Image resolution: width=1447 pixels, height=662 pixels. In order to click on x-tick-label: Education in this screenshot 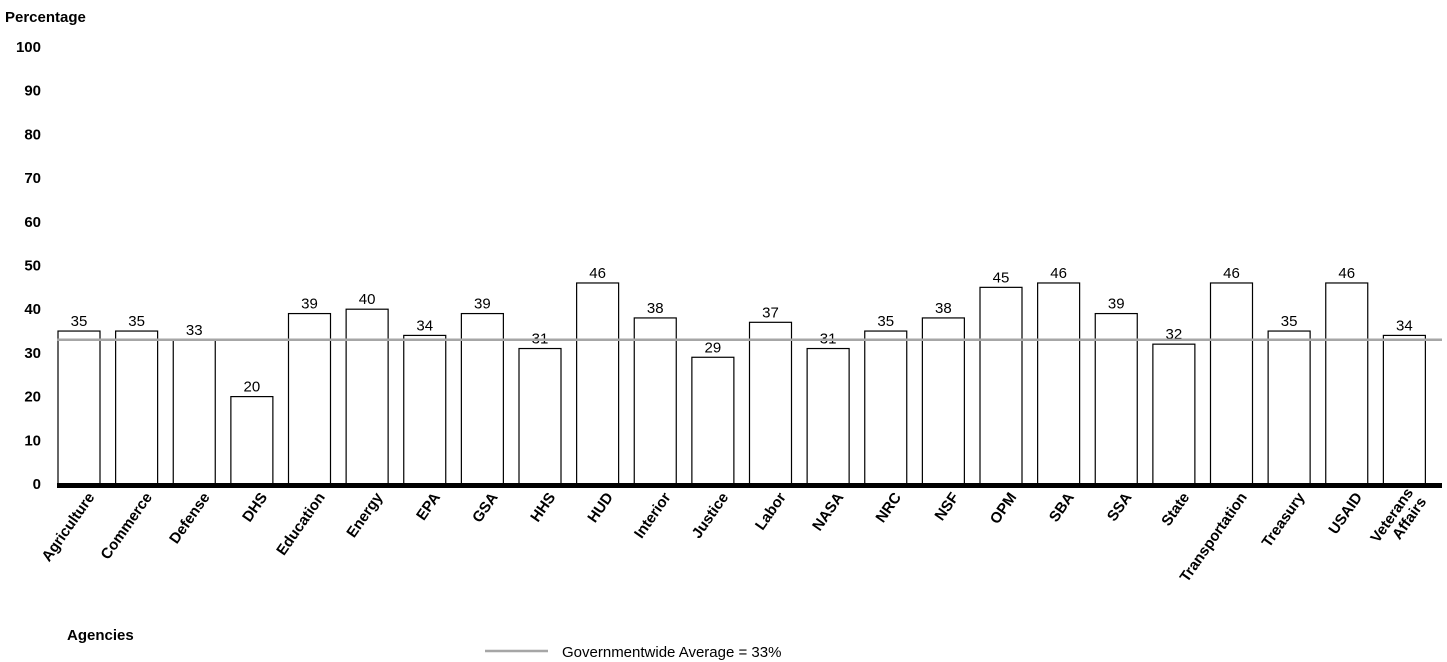, I will do `click(301, 524)`.